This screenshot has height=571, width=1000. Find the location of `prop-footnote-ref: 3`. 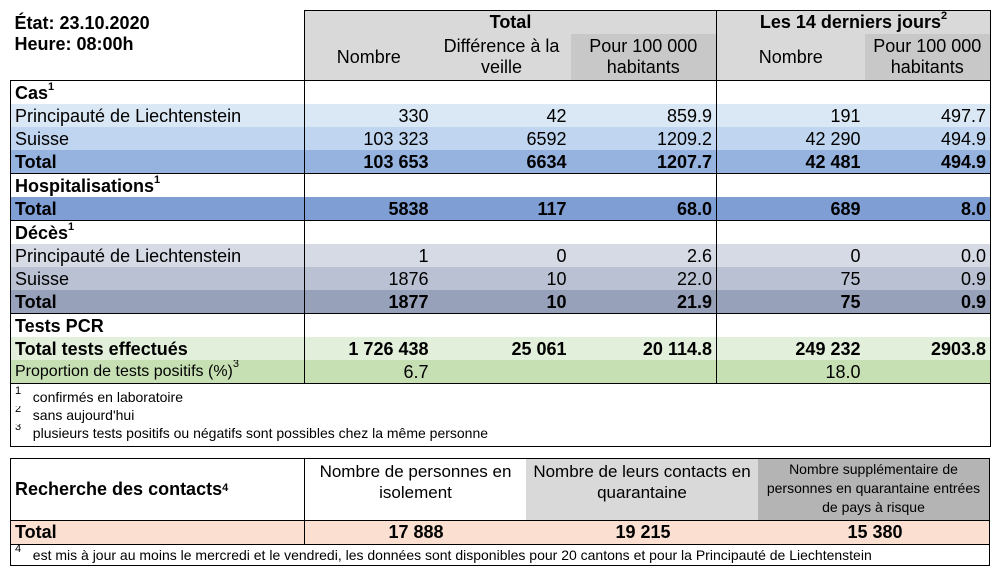

prop-footnote-ref: 3 is located at coordinates (235, 365).